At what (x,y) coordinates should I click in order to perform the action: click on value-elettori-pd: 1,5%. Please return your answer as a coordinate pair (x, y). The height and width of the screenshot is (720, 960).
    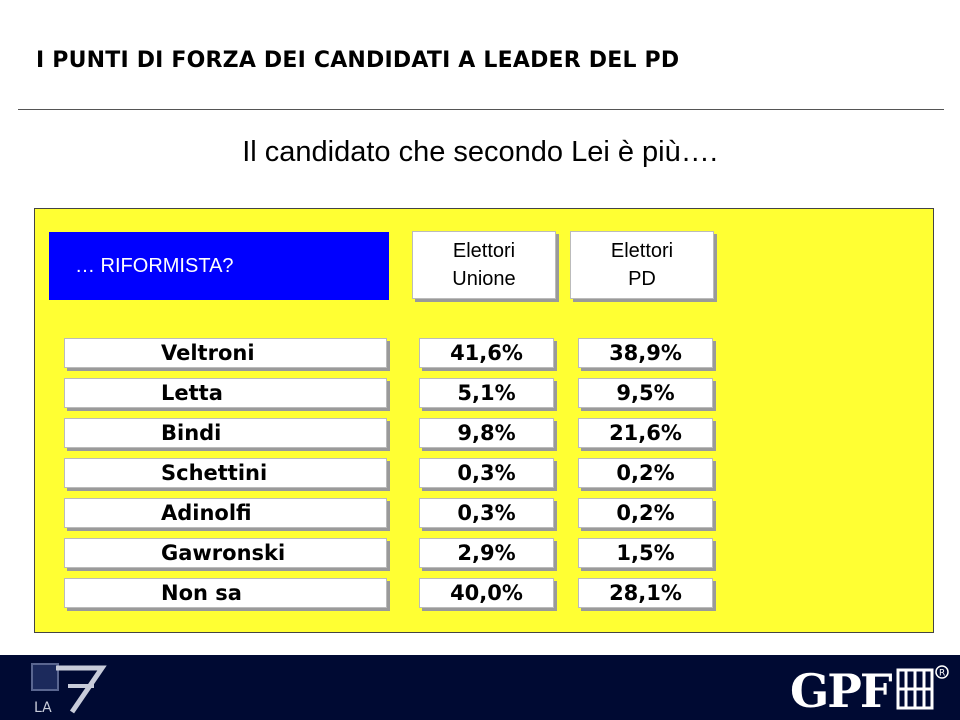
    Looking at the image, I should click on (645, 553).